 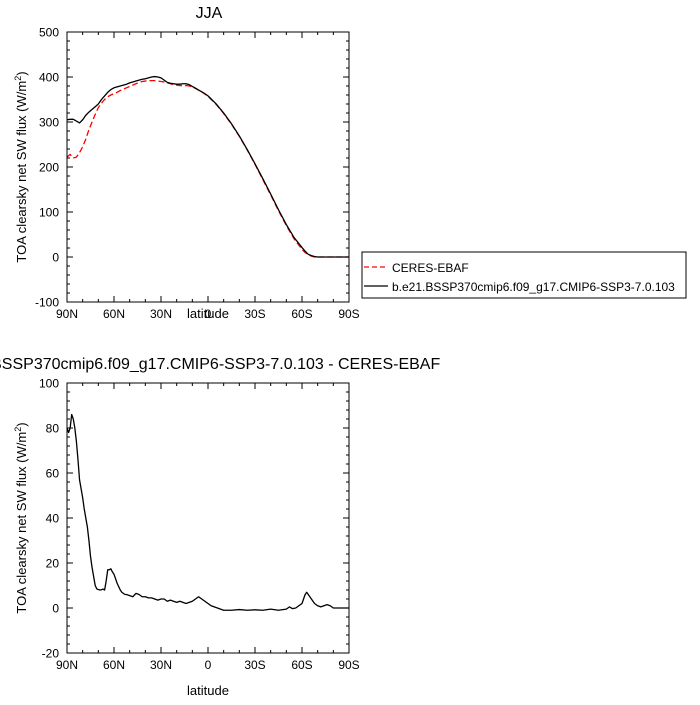 I want to click on panel-bottom-xtick-label: 0, so click(x=208, y=665).